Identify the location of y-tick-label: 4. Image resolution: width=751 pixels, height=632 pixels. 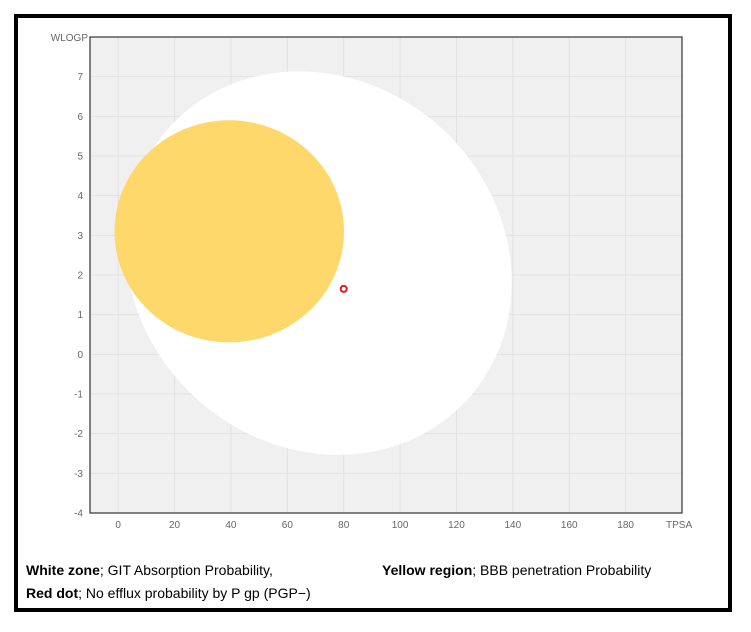
(80, 196).